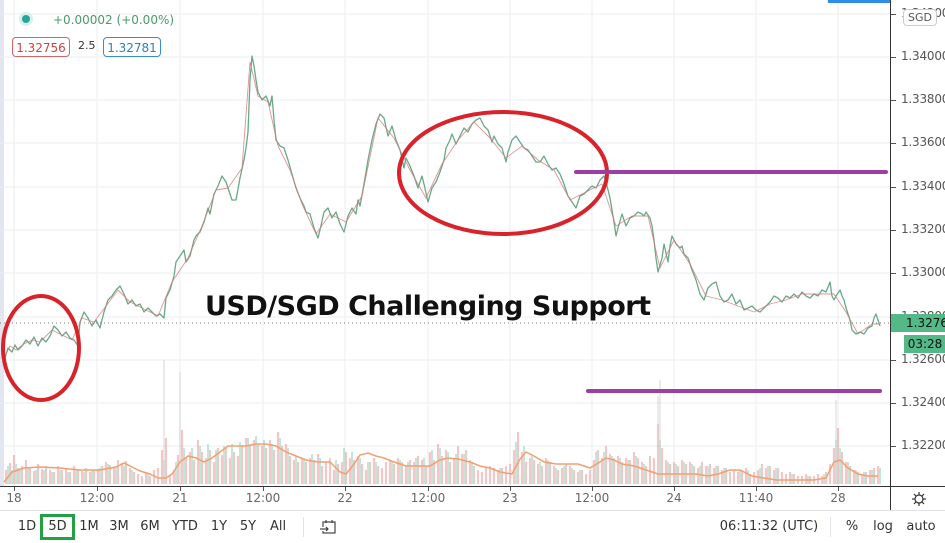 This screenshot has height=543, width=945. I want to click on price-label: 1.33200, so click(923, 229).